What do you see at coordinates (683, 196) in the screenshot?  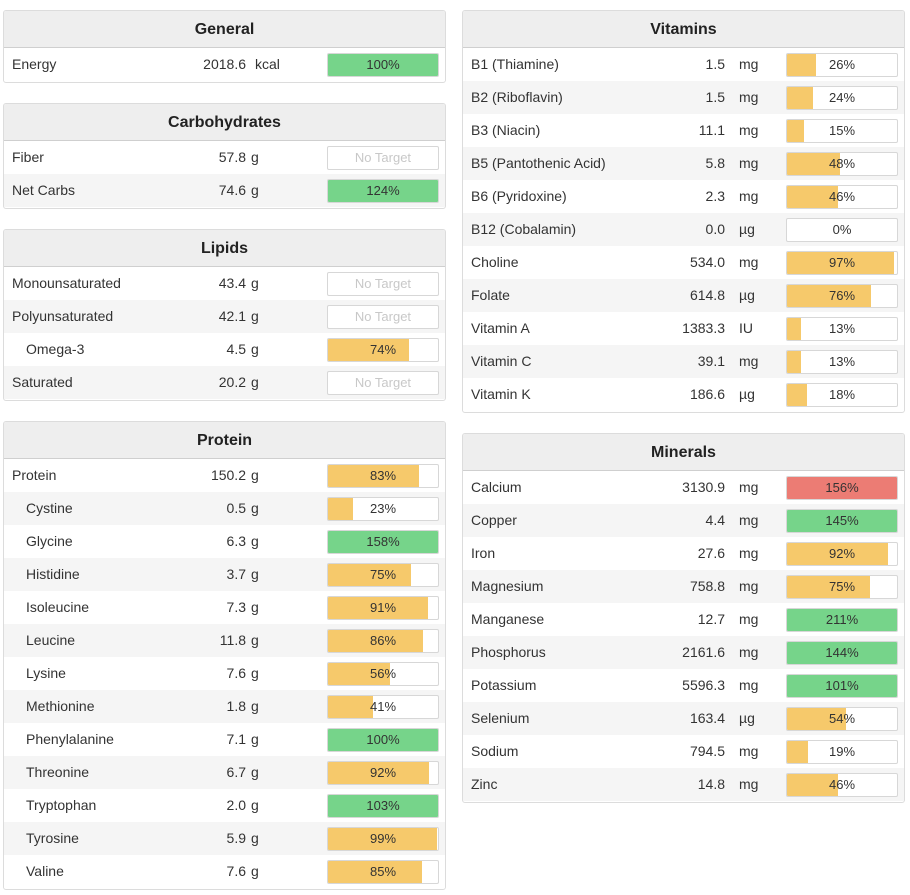 I see `nutrient-row: B6 (Pyridoxine) 2.3 mg 46%` at bounding box center [683, 196].